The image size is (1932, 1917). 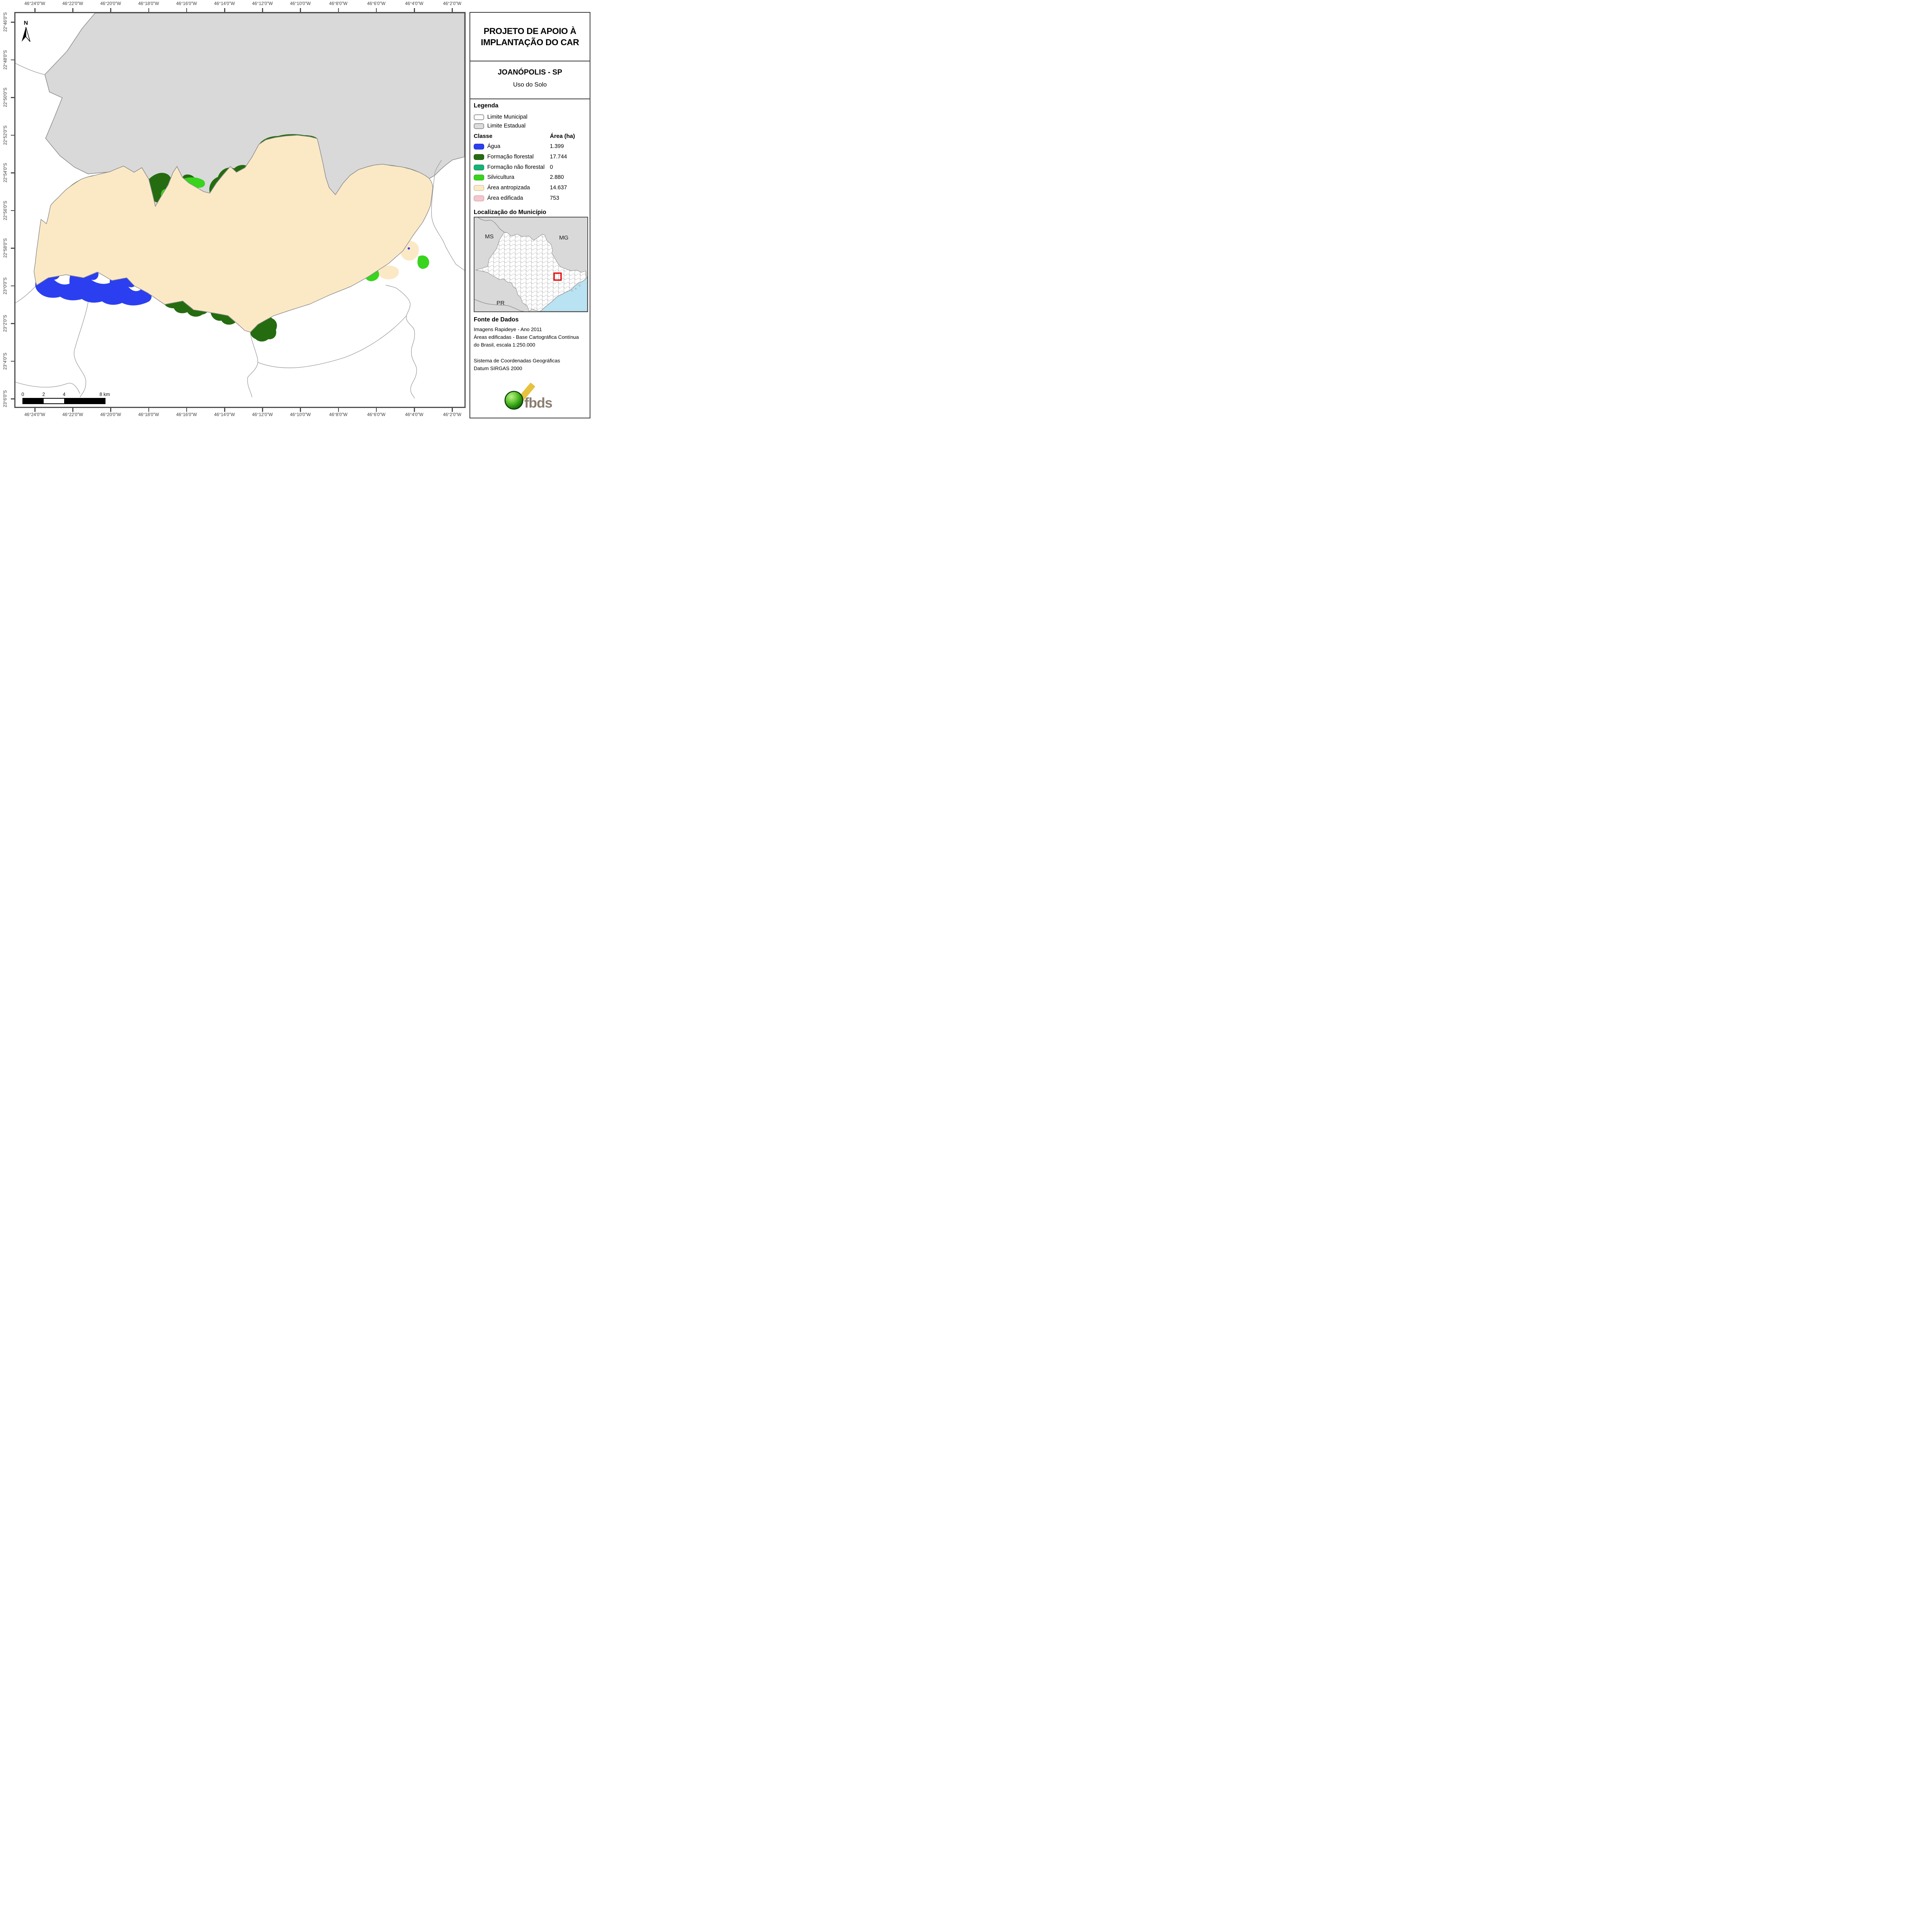 I want to click on main-map: N 0 2 4 8 km, so click(x=240, y=210).